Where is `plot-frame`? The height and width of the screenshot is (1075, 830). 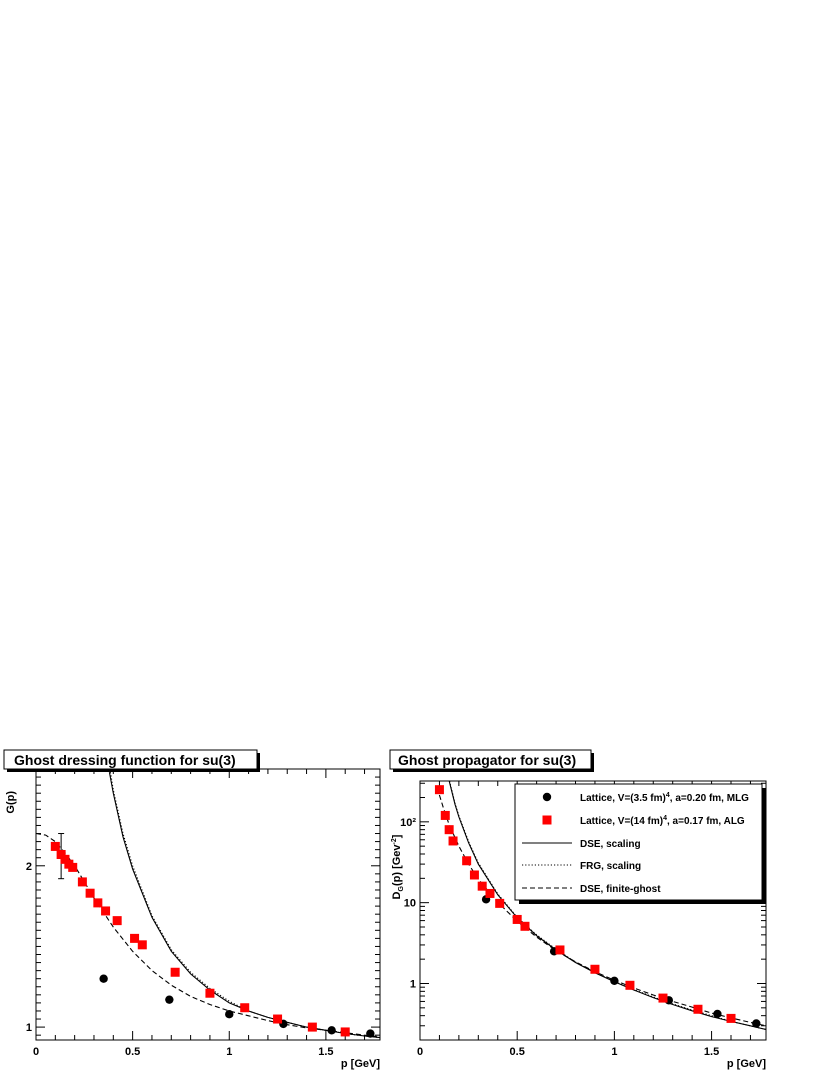 plot-frame is located at coordinates (208, 904).